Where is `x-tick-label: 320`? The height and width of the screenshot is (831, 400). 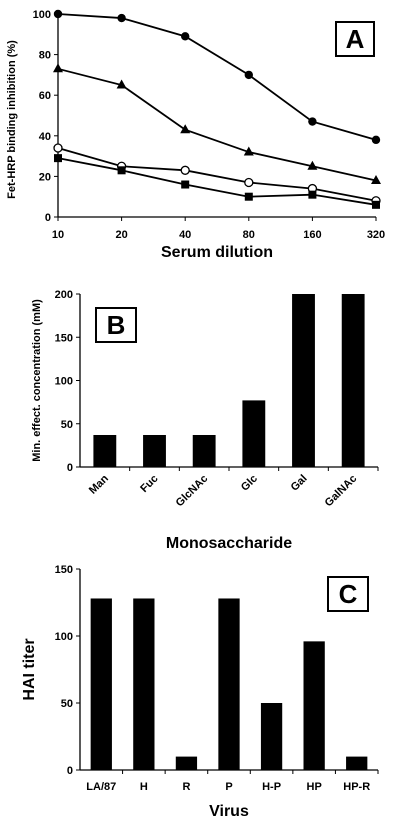
x-tick-label: 320 is located at coordinates (376, 235).